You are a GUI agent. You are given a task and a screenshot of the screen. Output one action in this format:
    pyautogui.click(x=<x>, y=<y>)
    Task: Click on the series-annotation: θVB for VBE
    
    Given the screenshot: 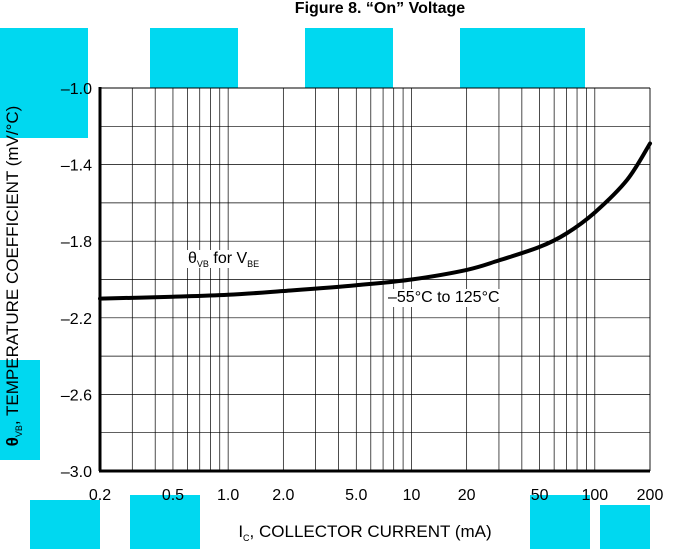 What is the action you would take?
    pyautogui.click(x=224, y=259)
    